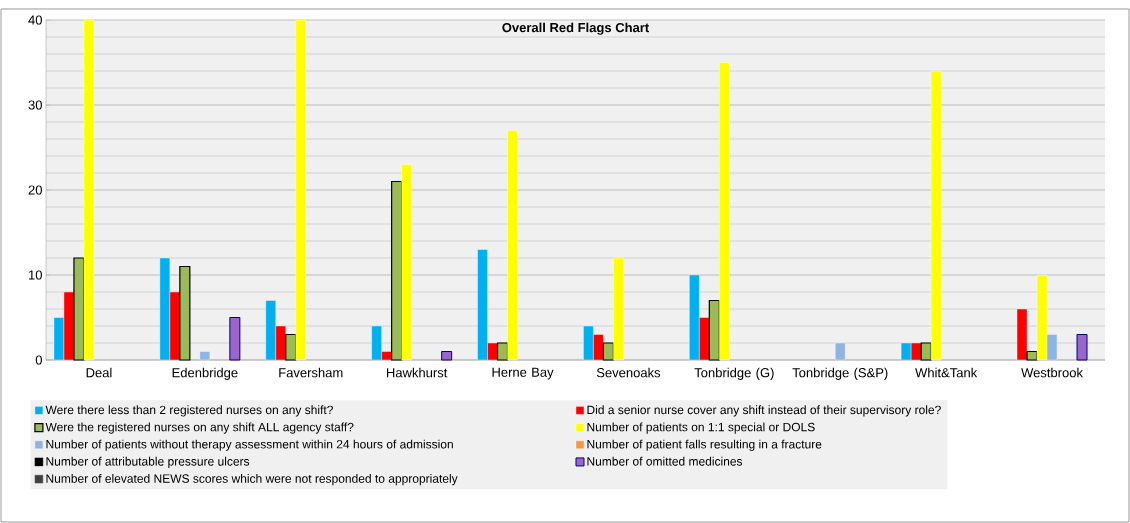 The height and width of the screenshot is (523, 1130). What do you see at coordinates (249, 445) in the screenshot?
I see `legend-label: Number of patients without therapy assessment within 24 hours of admission` at bounding box center [249, 445].